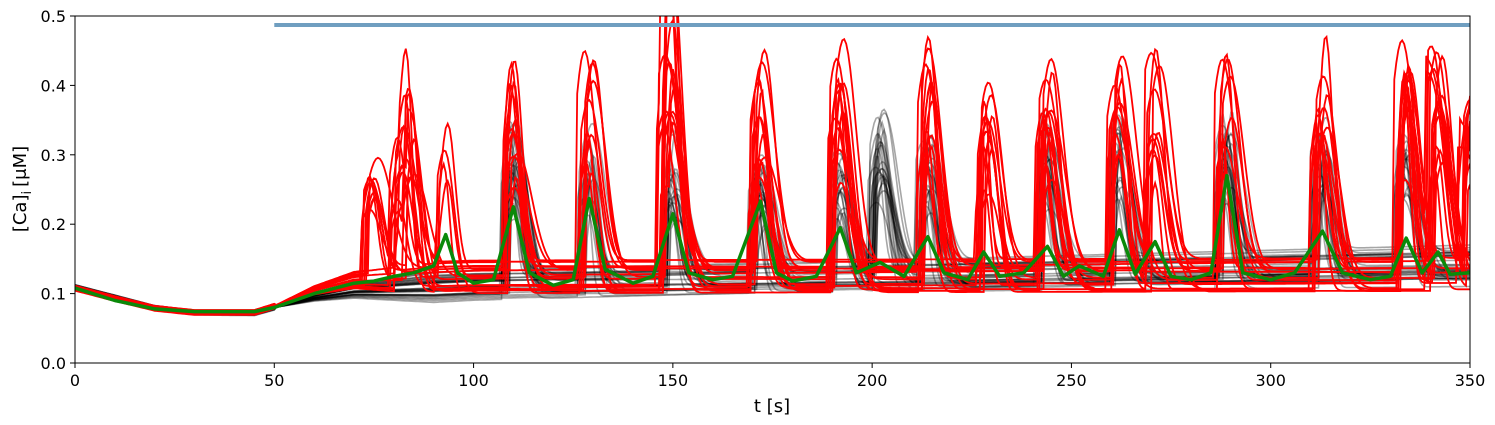 This screenshot has width=1495, height=425. Describe the element at coordinates (20, 166) in the screenshot. I see `y-axis-label-unit: [μM]` at that location.